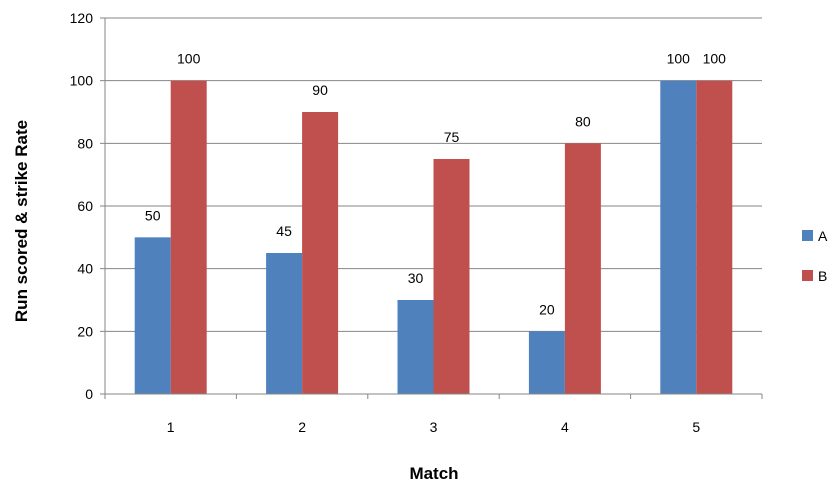 Image resolution: width=828 pixels, height=488 pixels. Describe the element at coordinates (171, 427) in the screenshot. I see `x-tick-label: 1` at that location.